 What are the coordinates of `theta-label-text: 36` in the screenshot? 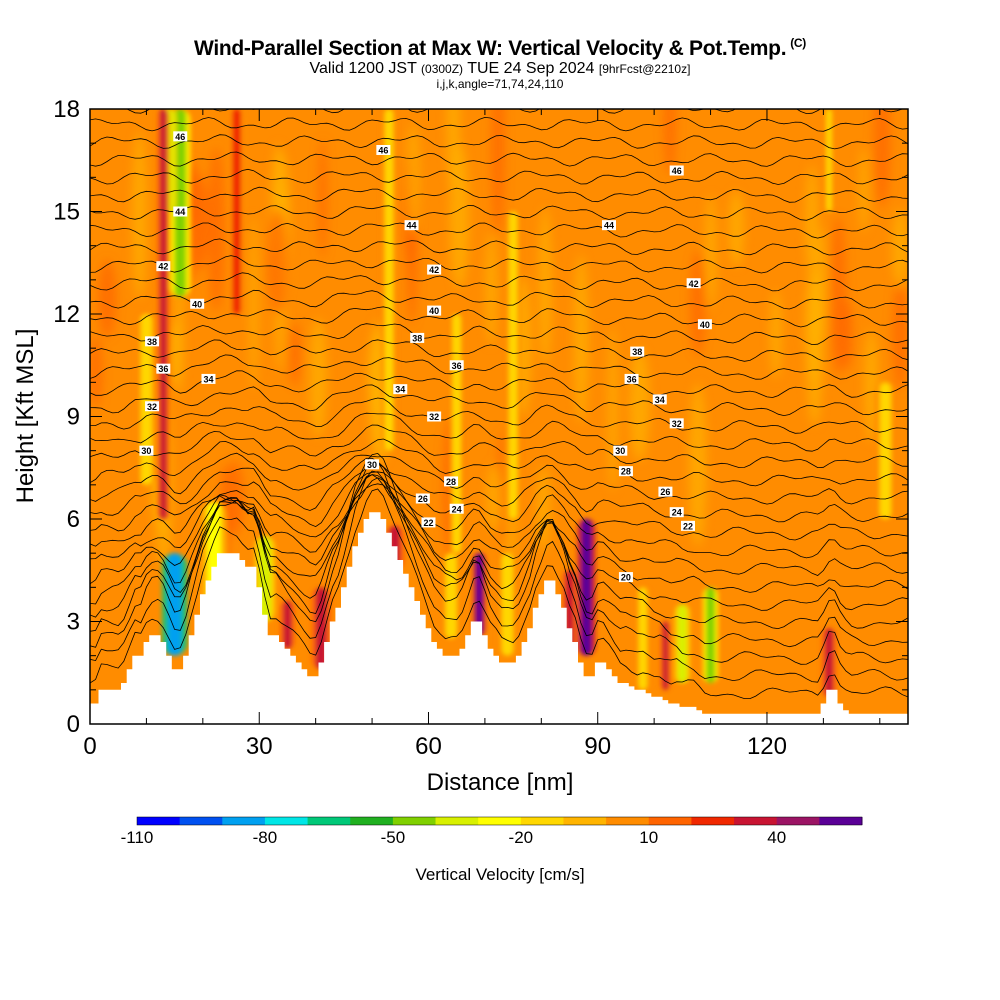 It's located at (163, 369).